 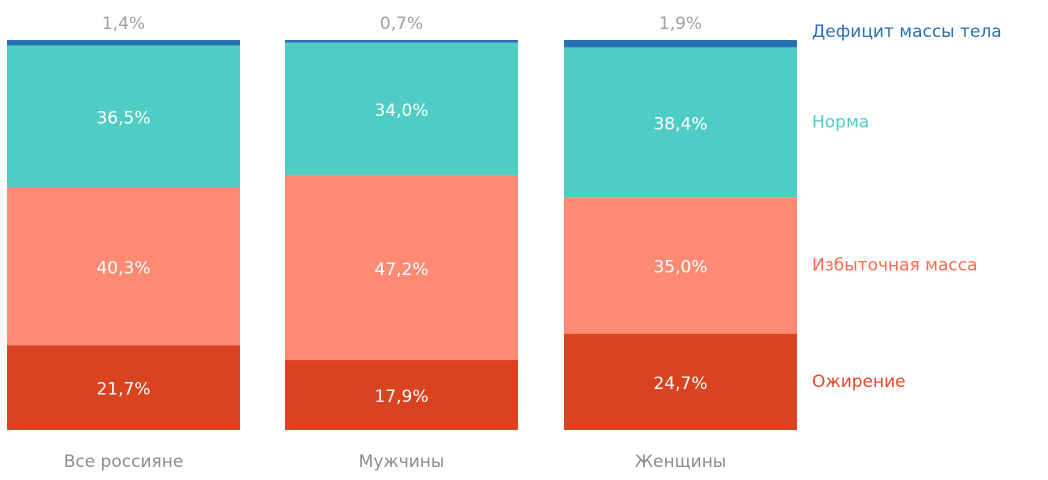 I want to click on data-label: 0,7%, so click(x=401, y=24).